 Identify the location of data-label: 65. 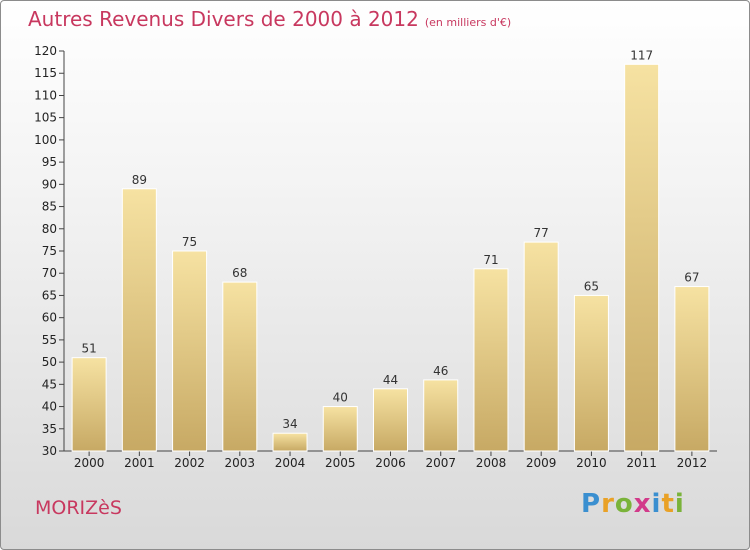
(591, 286).